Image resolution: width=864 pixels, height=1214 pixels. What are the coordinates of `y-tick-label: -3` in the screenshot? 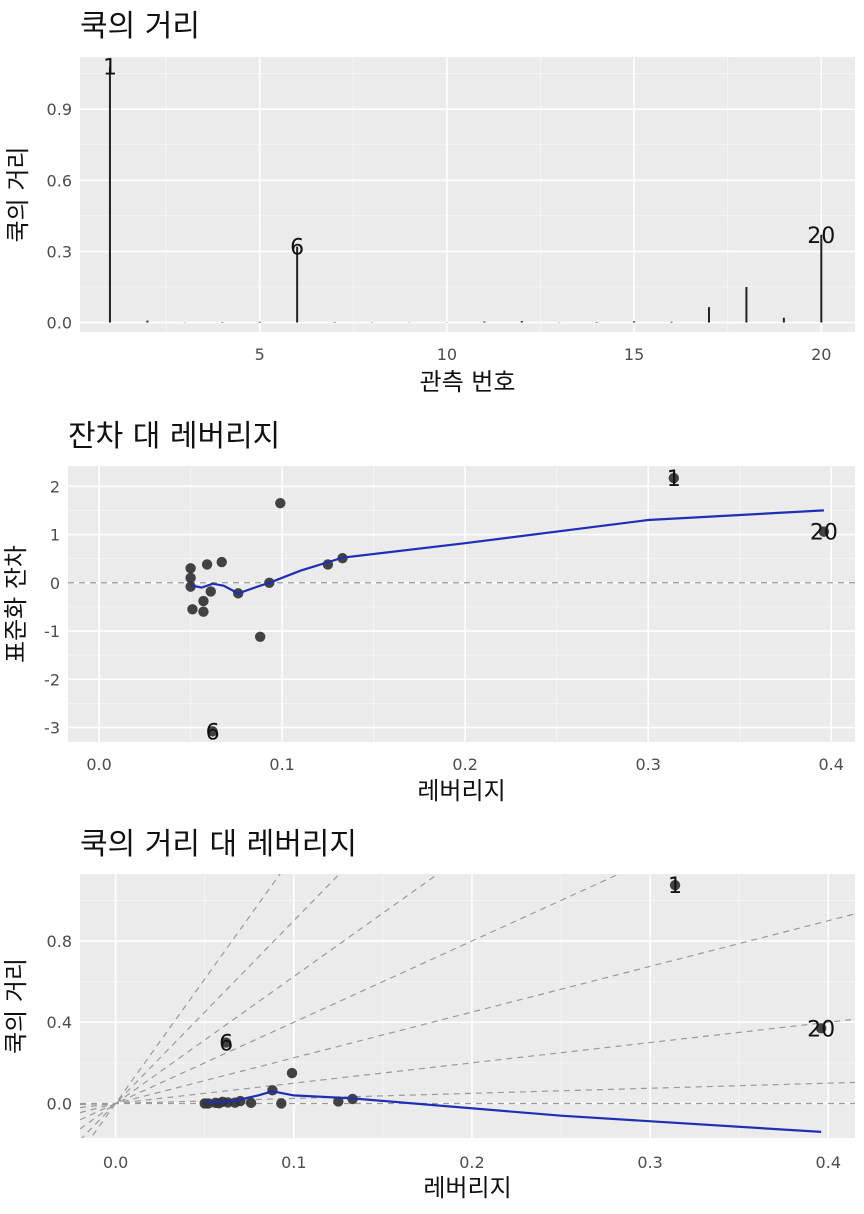 It's located at (52, 728).